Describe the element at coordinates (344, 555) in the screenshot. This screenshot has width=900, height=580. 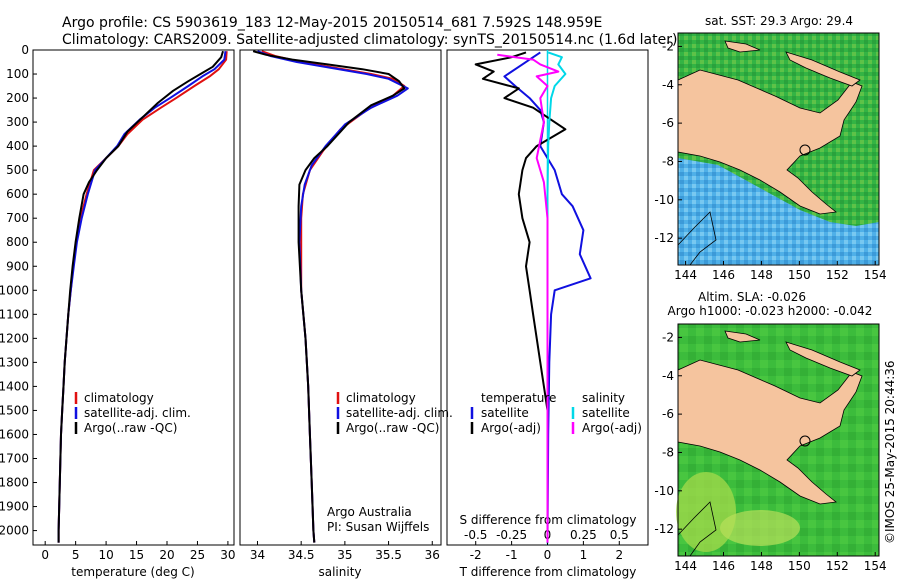
I see `x-tick-label: 35` at that location.